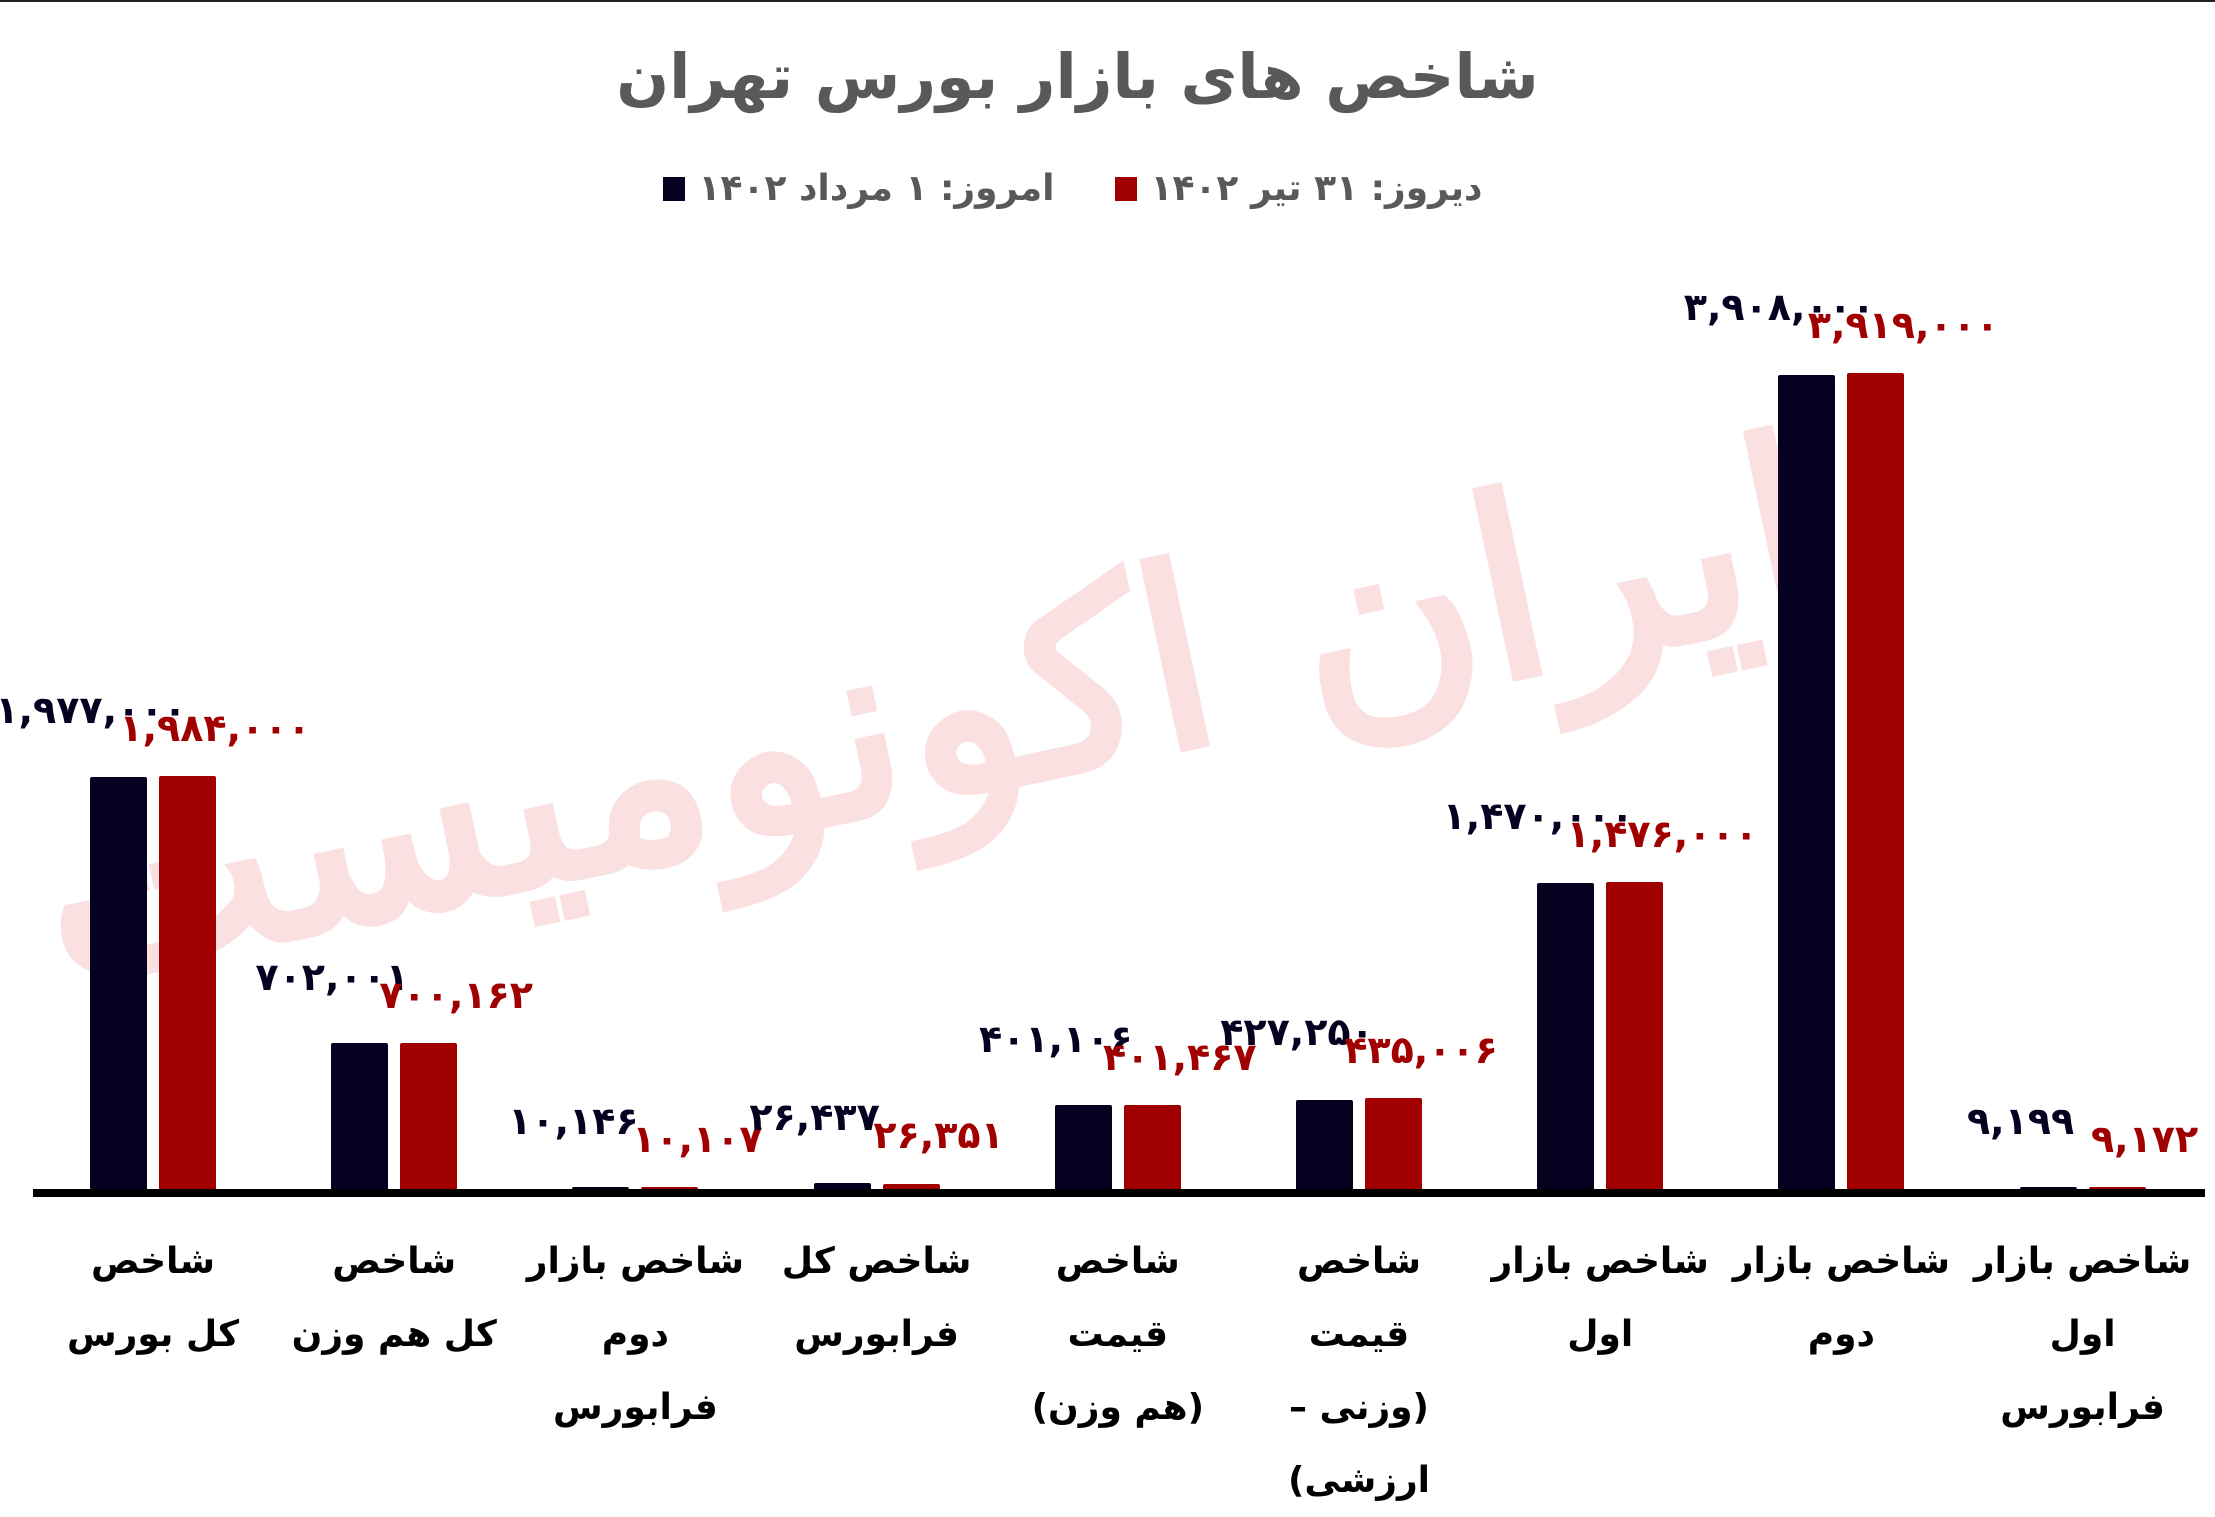  I want to click on value-label-yesterday: ۳,۹۱۹,۰۰۰, so click(1903, 325).